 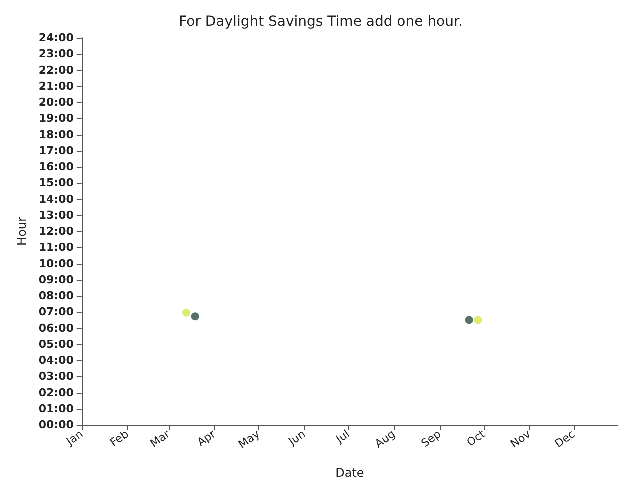 What do you see at coordinates (56, 279) in the screenshot?
I see `y-tick-label: 09:00` at bounding box center [56, 279].